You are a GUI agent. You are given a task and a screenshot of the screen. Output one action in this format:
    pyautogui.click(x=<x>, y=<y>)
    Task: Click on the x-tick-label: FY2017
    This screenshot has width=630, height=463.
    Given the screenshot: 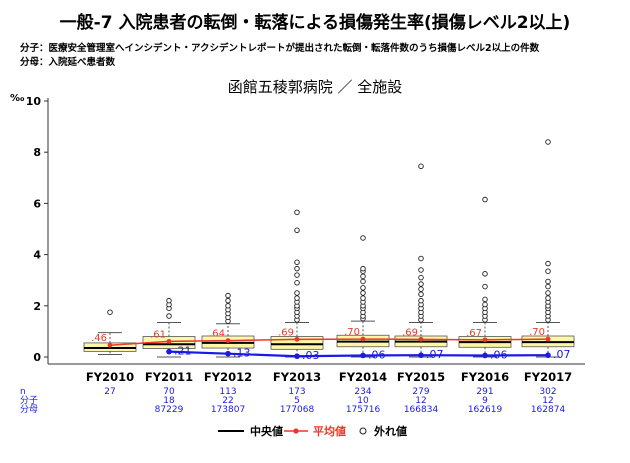 What is the action you would take?
    pyautogui.click(x=548, y=377)
    